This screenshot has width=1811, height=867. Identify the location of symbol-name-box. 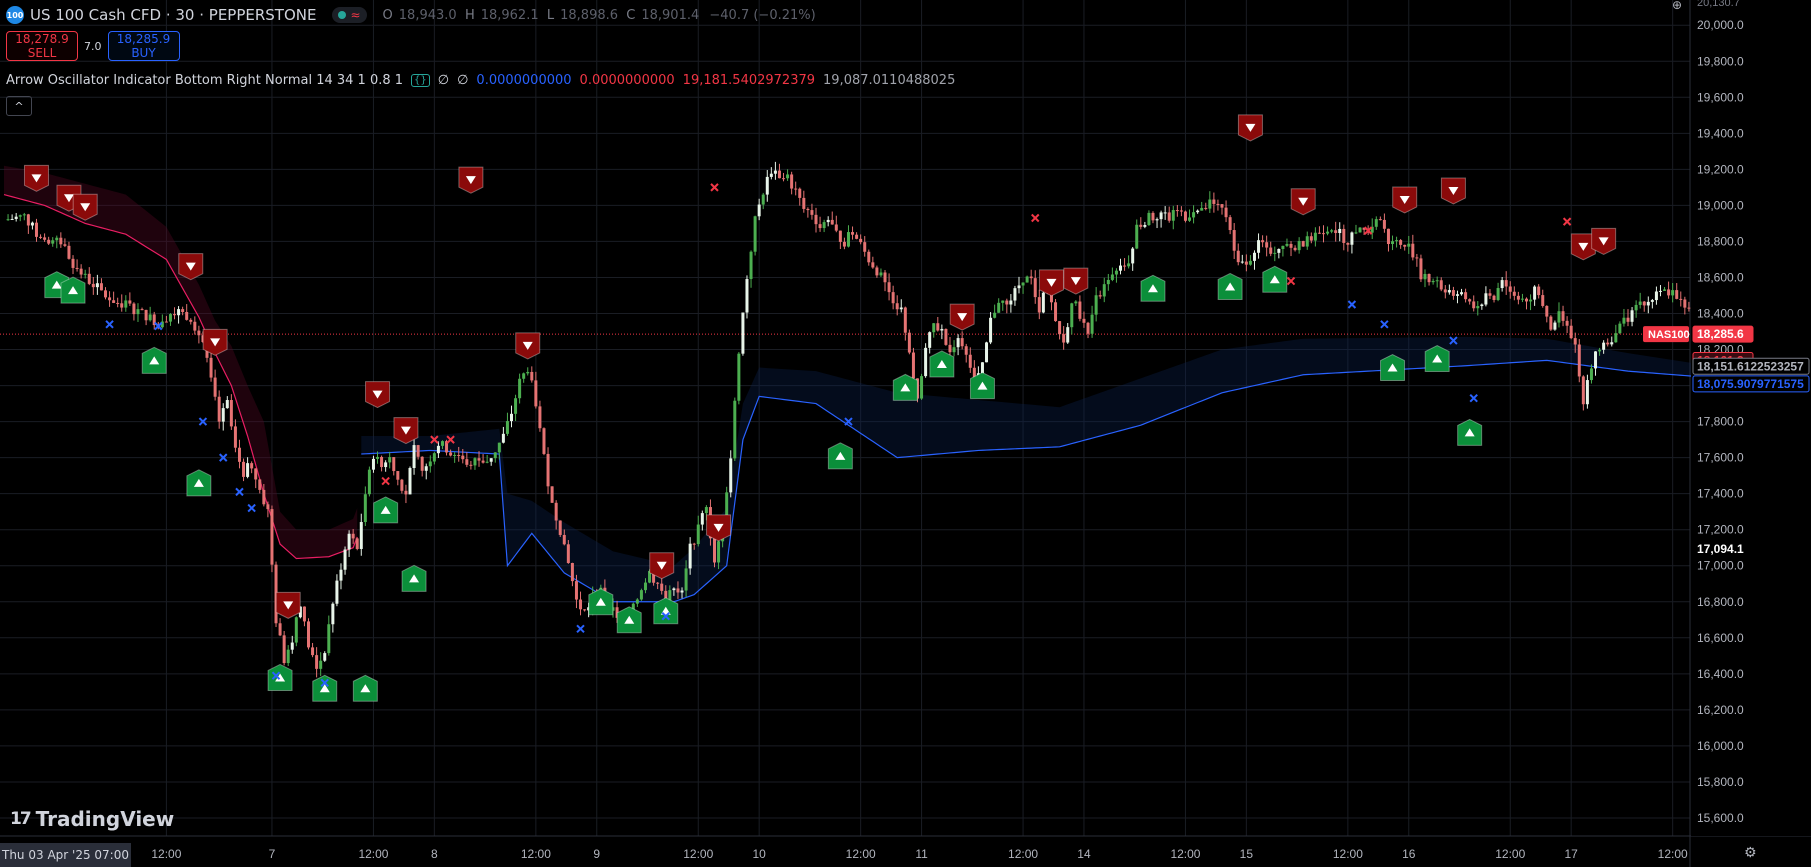
(1666, 334).